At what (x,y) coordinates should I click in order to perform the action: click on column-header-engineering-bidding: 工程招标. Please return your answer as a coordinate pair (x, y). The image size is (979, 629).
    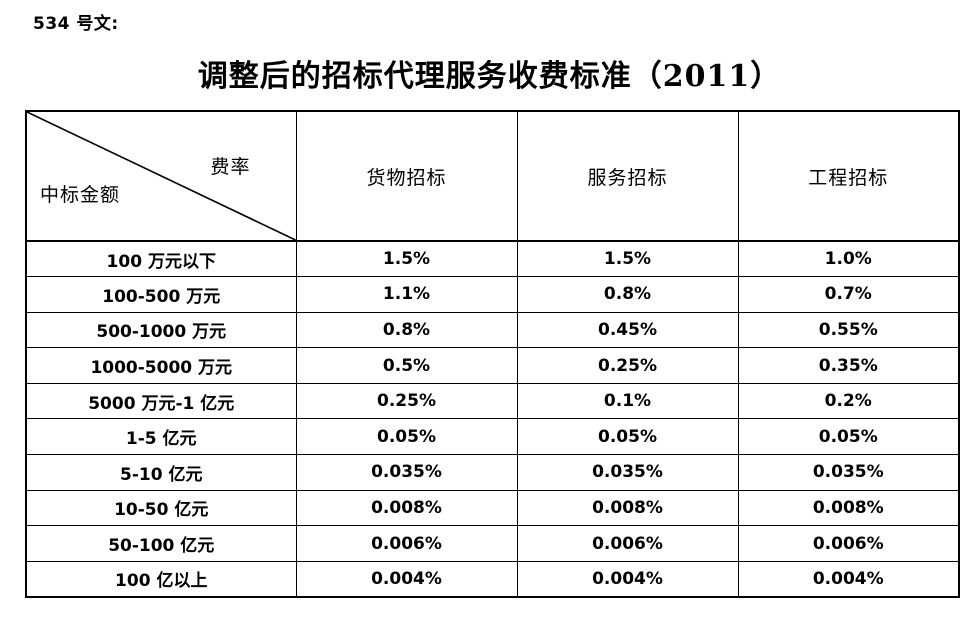
    Looking at the image, I should click on (848, 176).